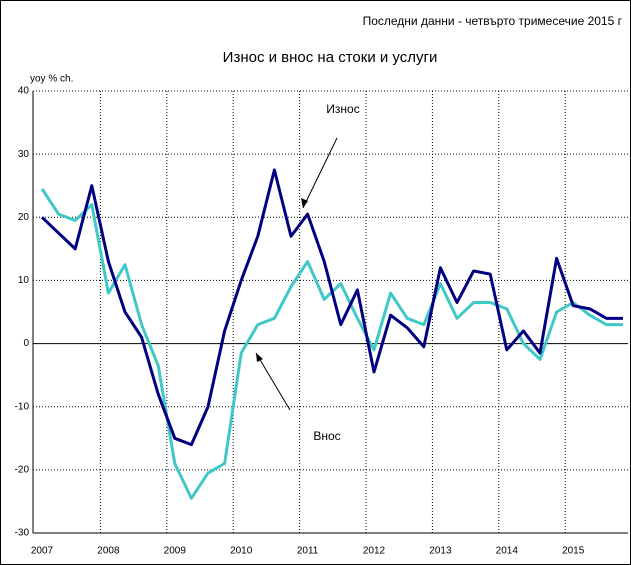 The image size is (631, 565). What do you see at coordinates (326, 436) in the screenshot?
I see `annotation: Внос` at bounding box center [326, 436].